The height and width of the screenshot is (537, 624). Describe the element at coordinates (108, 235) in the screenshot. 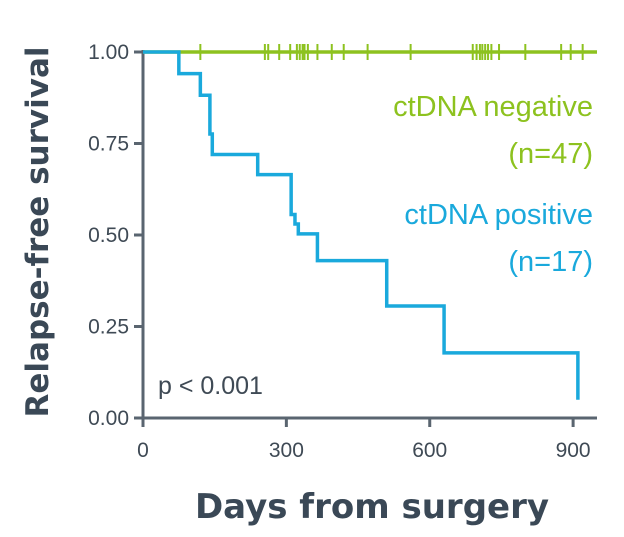

I see `y-tick-label: 0.50` at that location.